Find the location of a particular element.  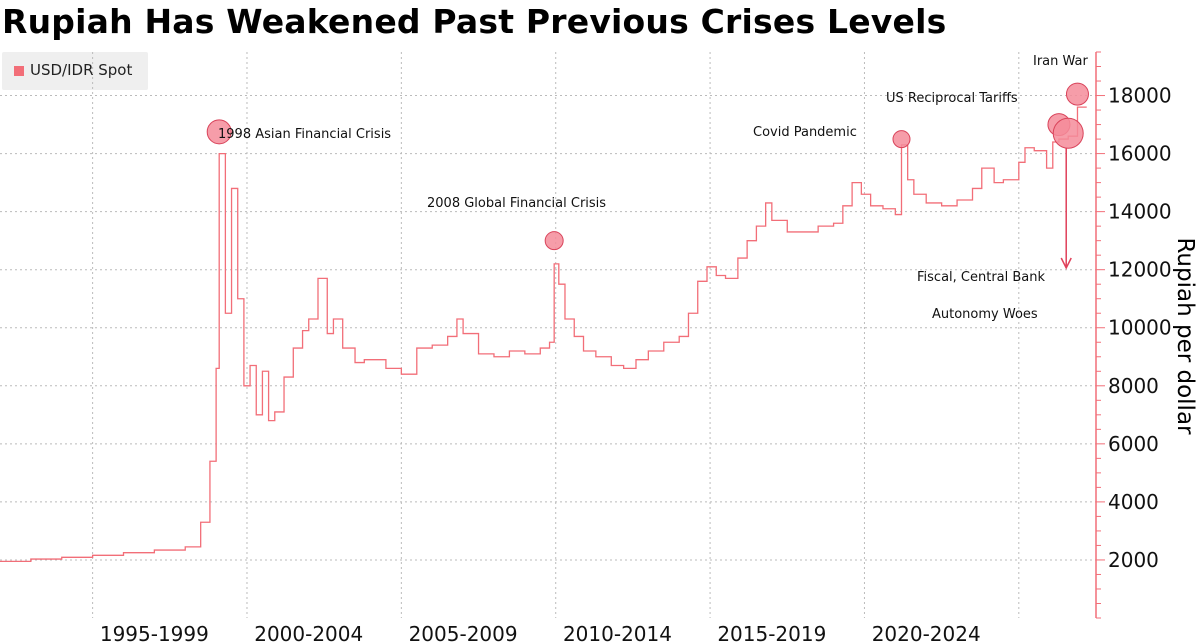

annotation-label: 1998 Asian Financial Crisis is located at coordinates (304, 134).